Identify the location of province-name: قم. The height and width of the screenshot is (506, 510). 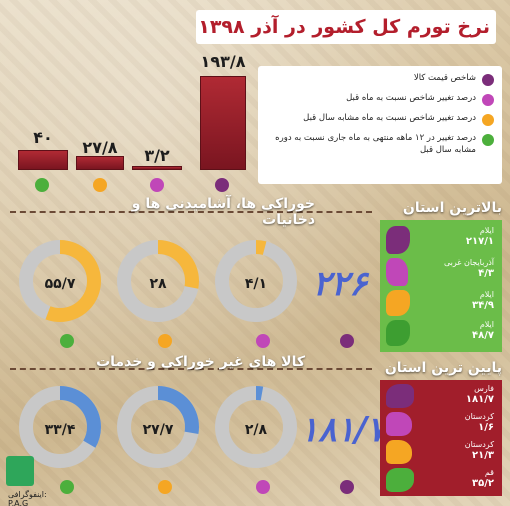
(489, 472).